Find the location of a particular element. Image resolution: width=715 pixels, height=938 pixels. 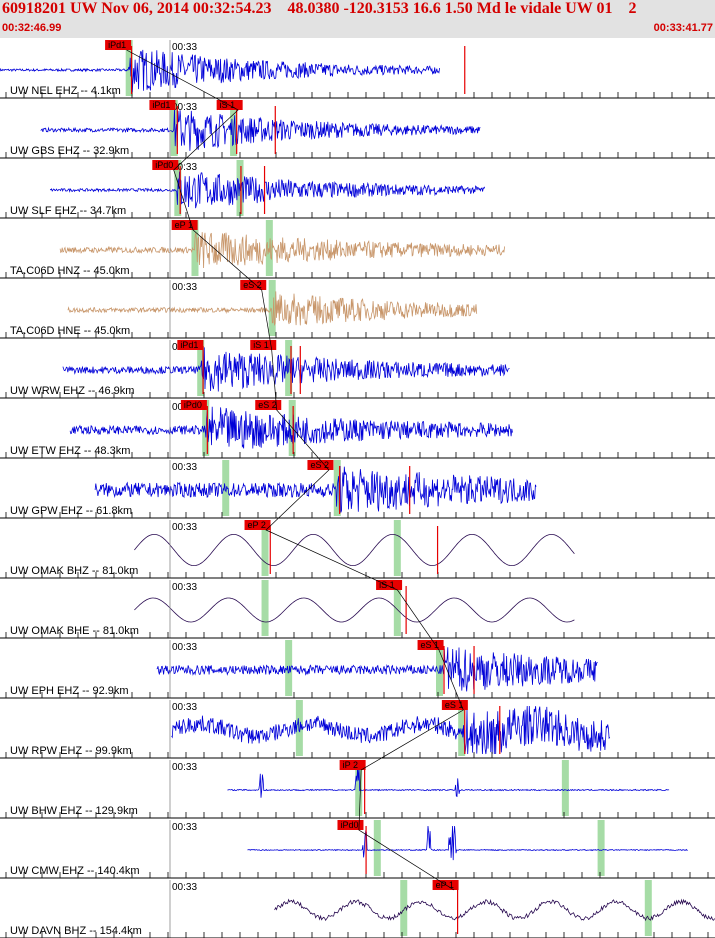

trace-row: 00:33 eP 2 UW OMAK BHZ -- 81.0km is located at coordinates (357, 549).